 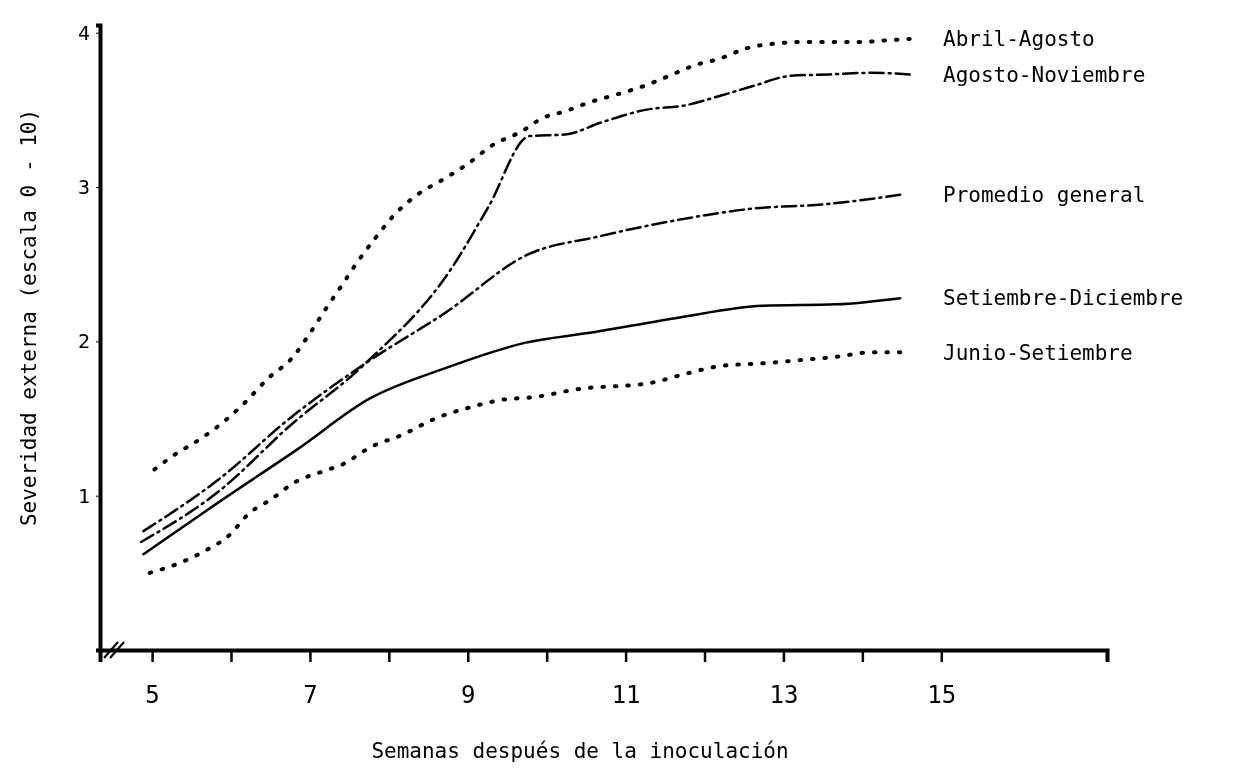 I want to click on x-tick-label: 9, so click(x=468, y=695).